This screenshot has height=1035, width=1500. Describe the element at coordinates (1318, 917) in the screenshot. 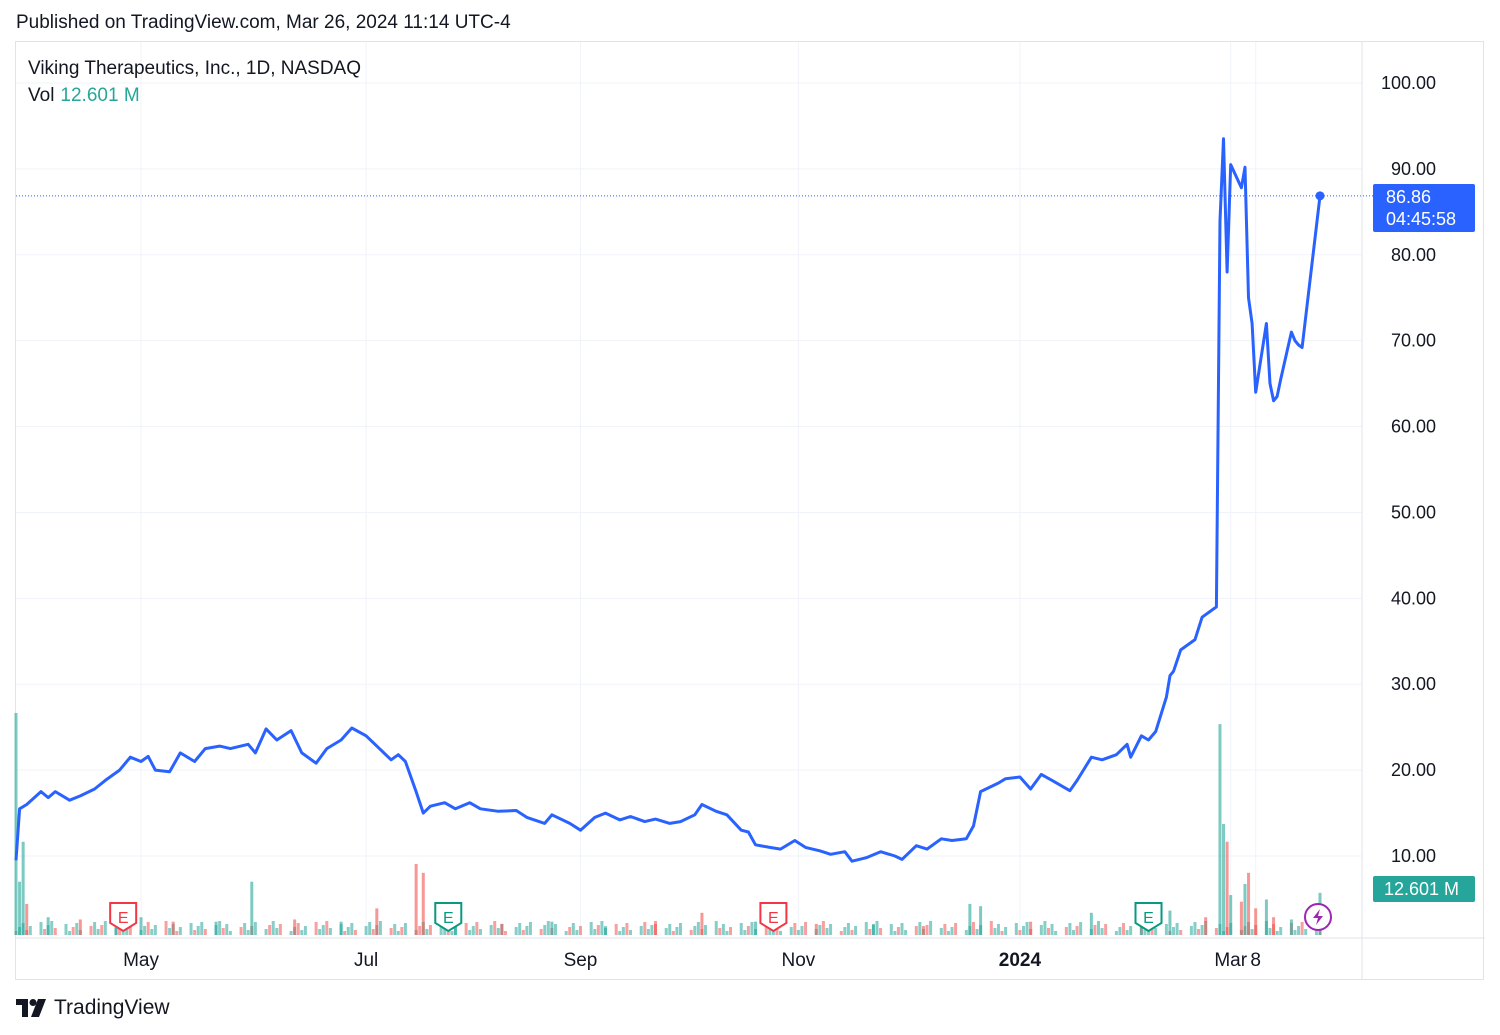

I see `lightning-glyph` at that location.